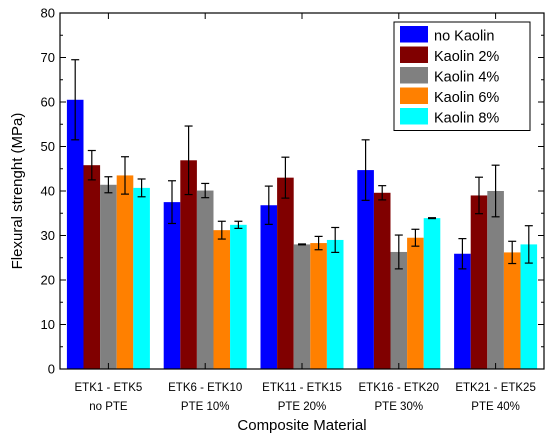 This screenshot has width=550, height=436. I want to click on y-tick-label: 0, so click(51, 369).